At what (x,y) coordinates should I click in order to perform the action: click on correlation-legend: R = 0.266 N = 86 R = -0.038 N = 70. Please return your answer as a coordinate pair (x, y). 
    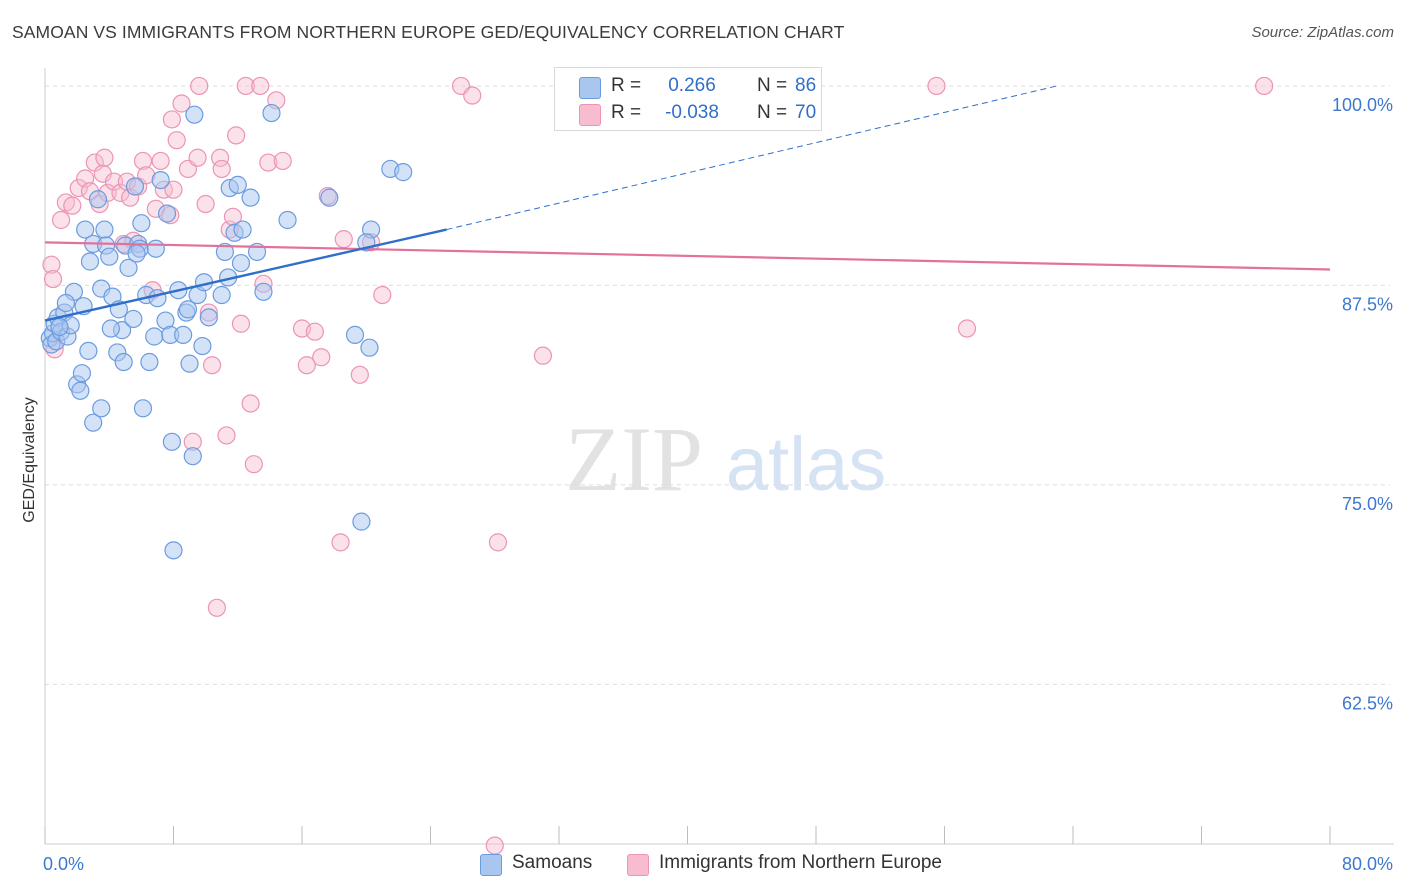
    Looking at the image, I should click on (688, 99).